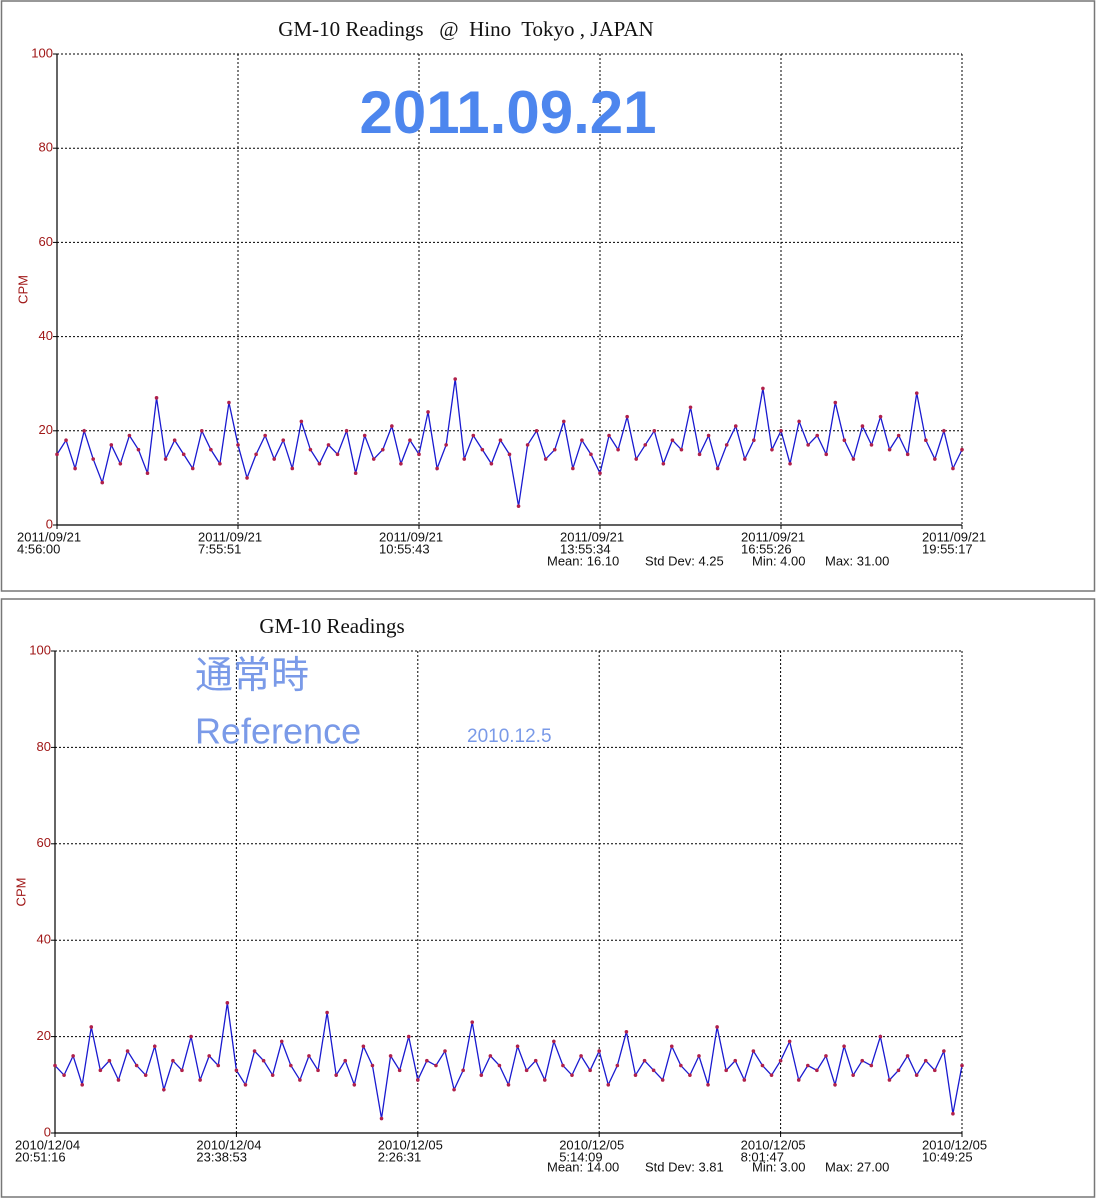 Image resolution: width=1097 pixels, height=1200 pixels. Describe the element at coordinates (583, 1166) in the screenshot. I see `stat: Mean: 14.00` at that location.